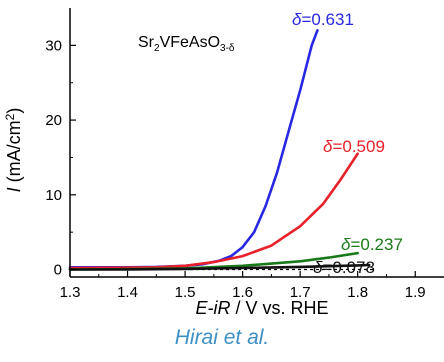  What do you see at coordinates (70, 292) in the screenshot?
I see `x-tick-label-0: 1.3` at bounding box center [70, 292].